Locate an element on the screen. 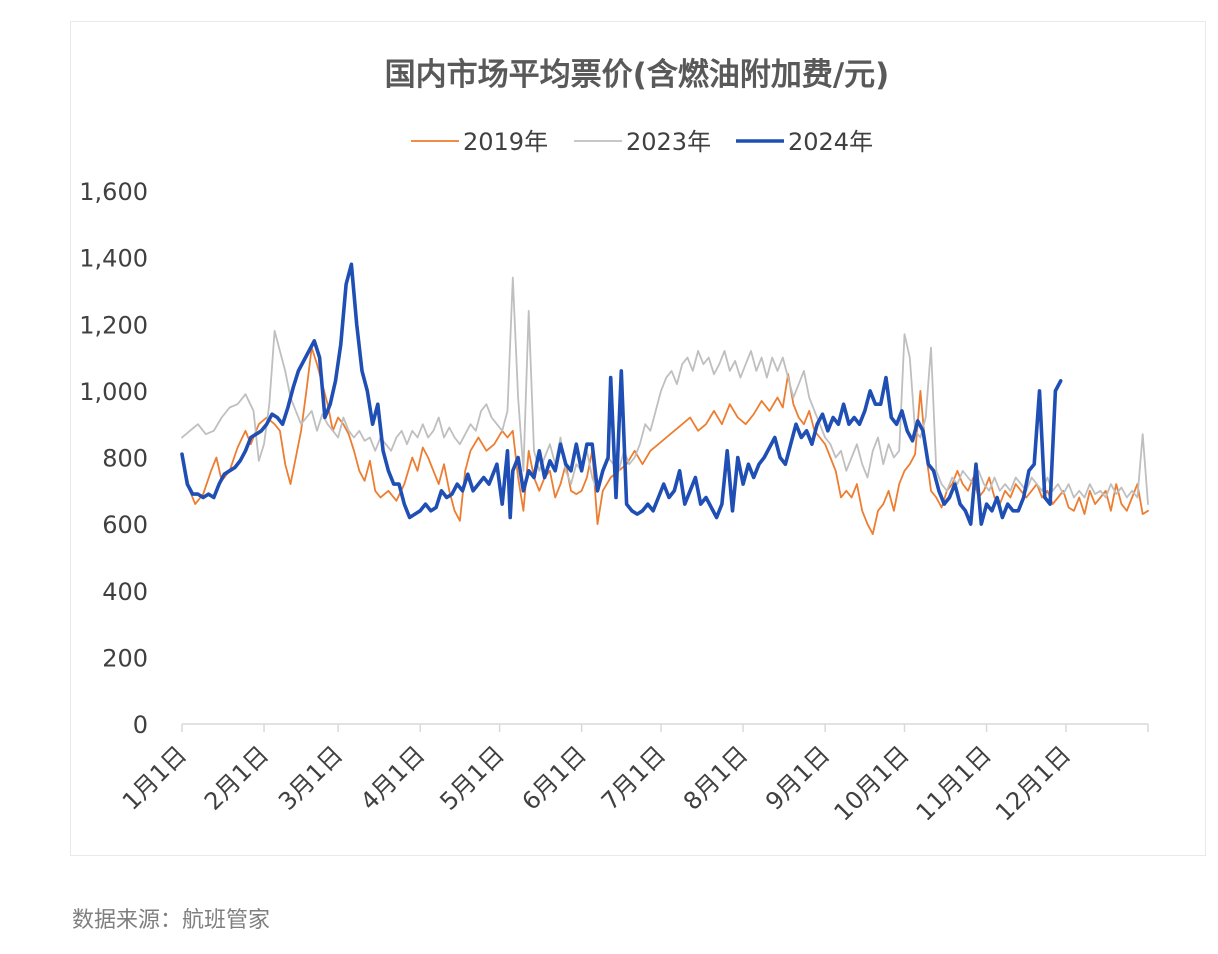 The image size is (1218, 954). x-tick-label: 9月1日 is located at coordinates (797, 777).